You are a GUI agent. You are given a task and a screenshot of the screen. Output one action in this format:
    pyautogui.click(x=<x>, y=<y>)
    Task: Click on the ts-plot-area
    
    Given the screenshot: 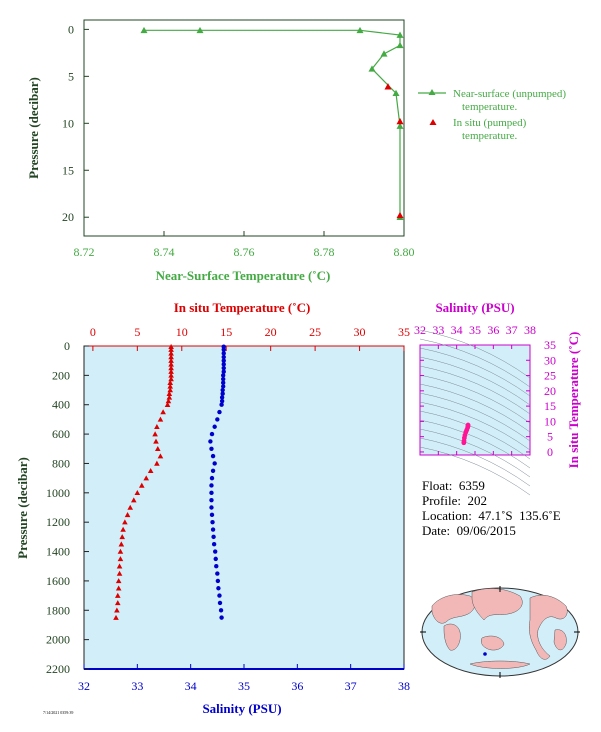 What is the action you would take?
    pyautogui.click(x=475, y=400)
    